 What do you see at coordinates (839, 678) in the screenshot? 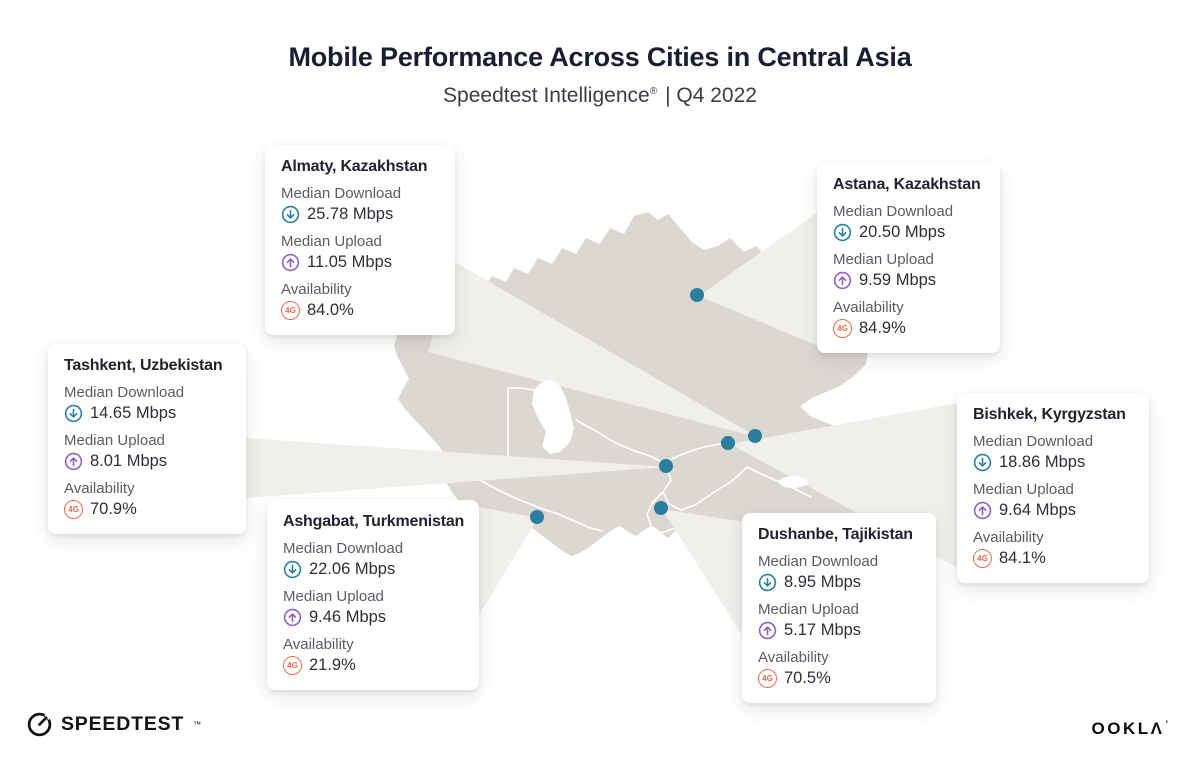
I see `availability-value-row: 4G 70.5%` at bounding box center [839, 678].